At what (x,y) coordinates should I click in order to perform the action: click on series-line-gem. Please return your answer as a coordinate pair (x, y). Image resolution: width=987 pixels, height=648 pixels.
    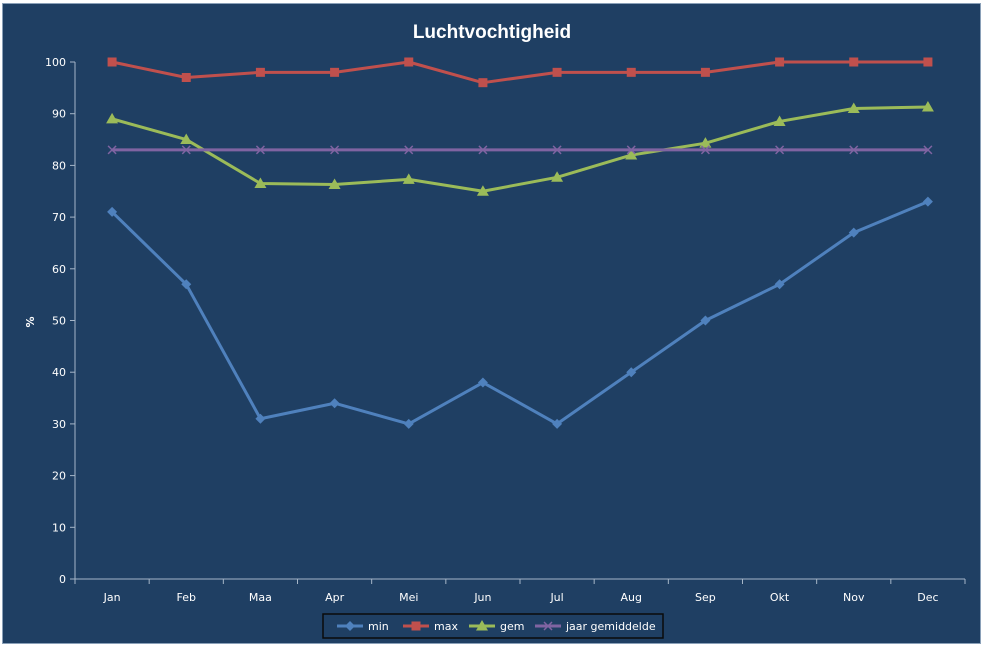
    Looking at the image, I should click on (519, 149).